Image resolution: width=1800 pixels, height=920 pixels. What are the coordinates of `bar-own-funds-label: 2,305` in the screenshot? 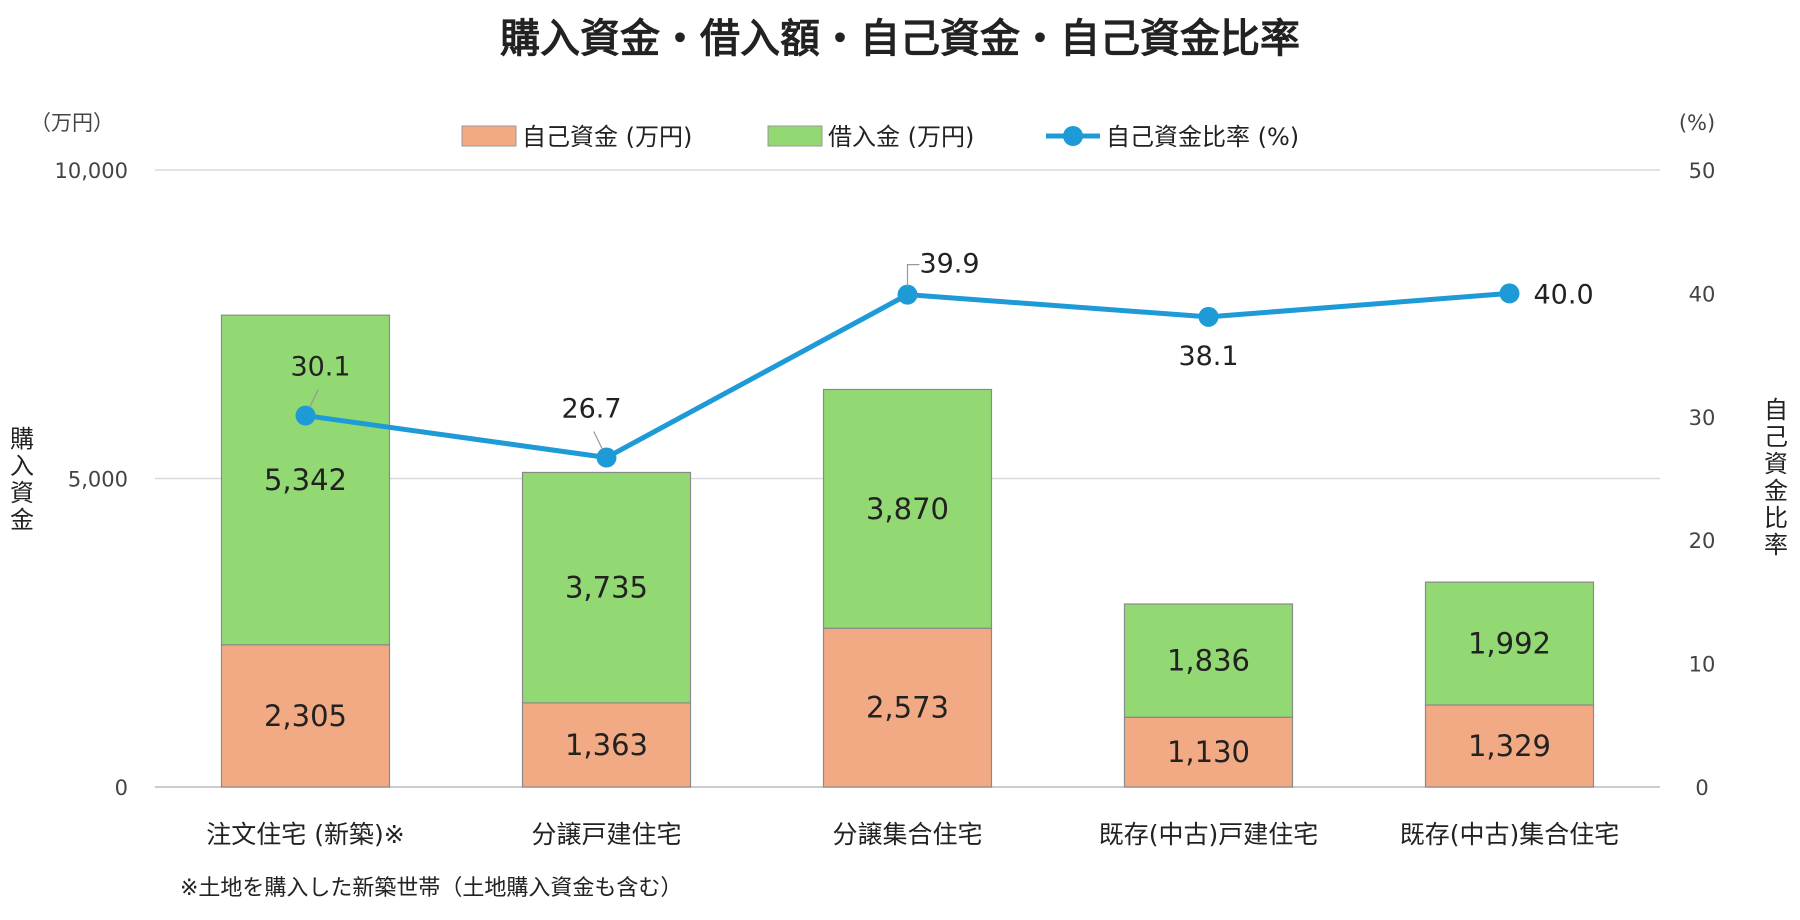 It's located at (305, 716).